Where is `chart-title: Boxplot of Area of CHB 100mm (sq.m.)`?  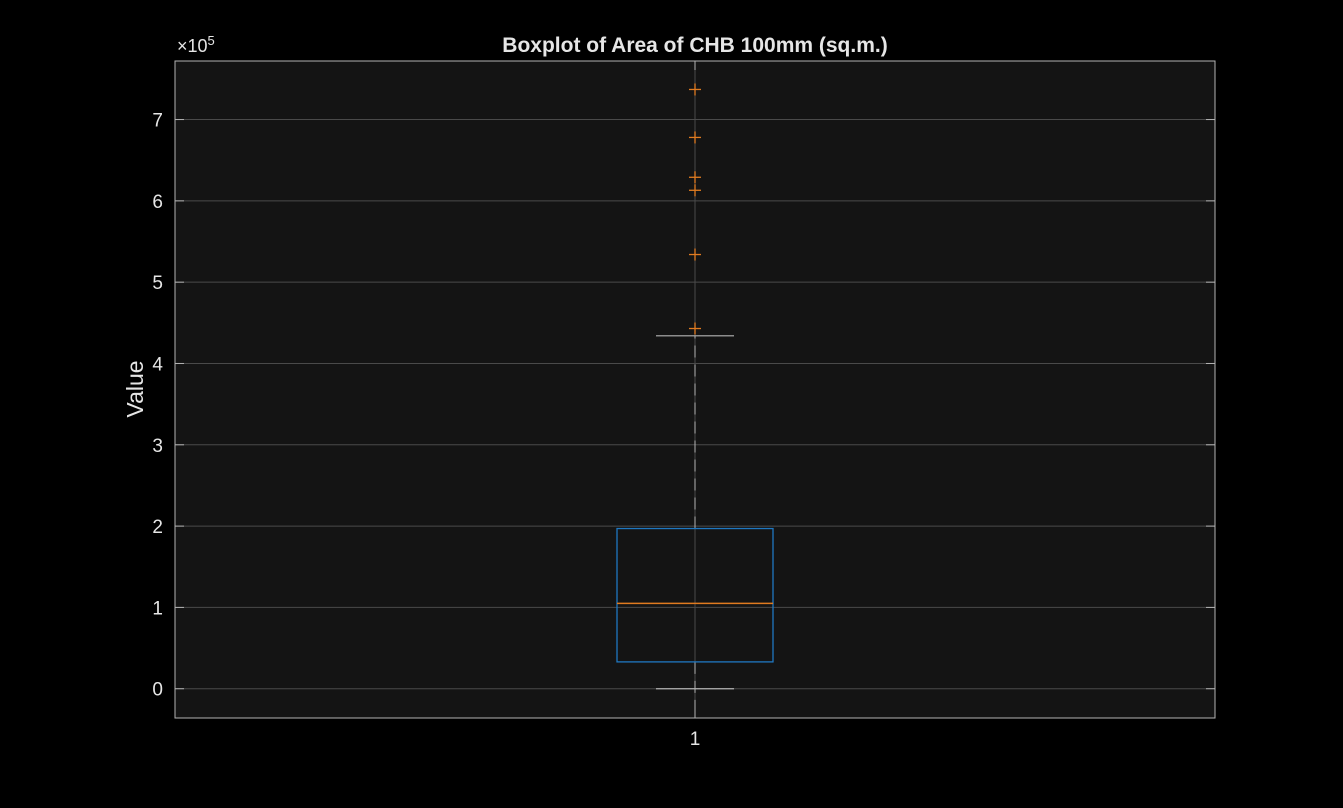
chart-title: Boxplot of Area of CHB 100mm (sq.m.) is located at coordinates (694, 45).